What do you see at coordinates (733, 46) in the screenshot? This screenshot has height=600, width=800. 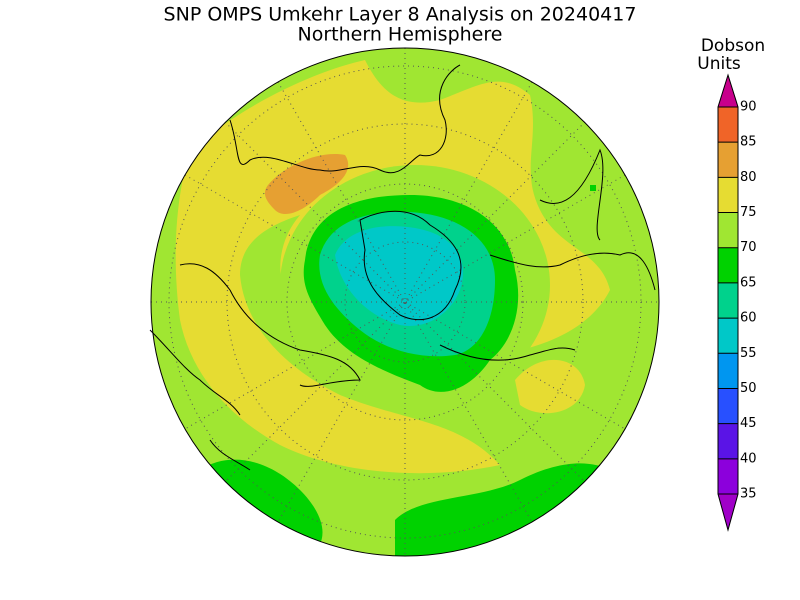 I see `colorbar-label: Dobson` at bounding box center [733, 46].